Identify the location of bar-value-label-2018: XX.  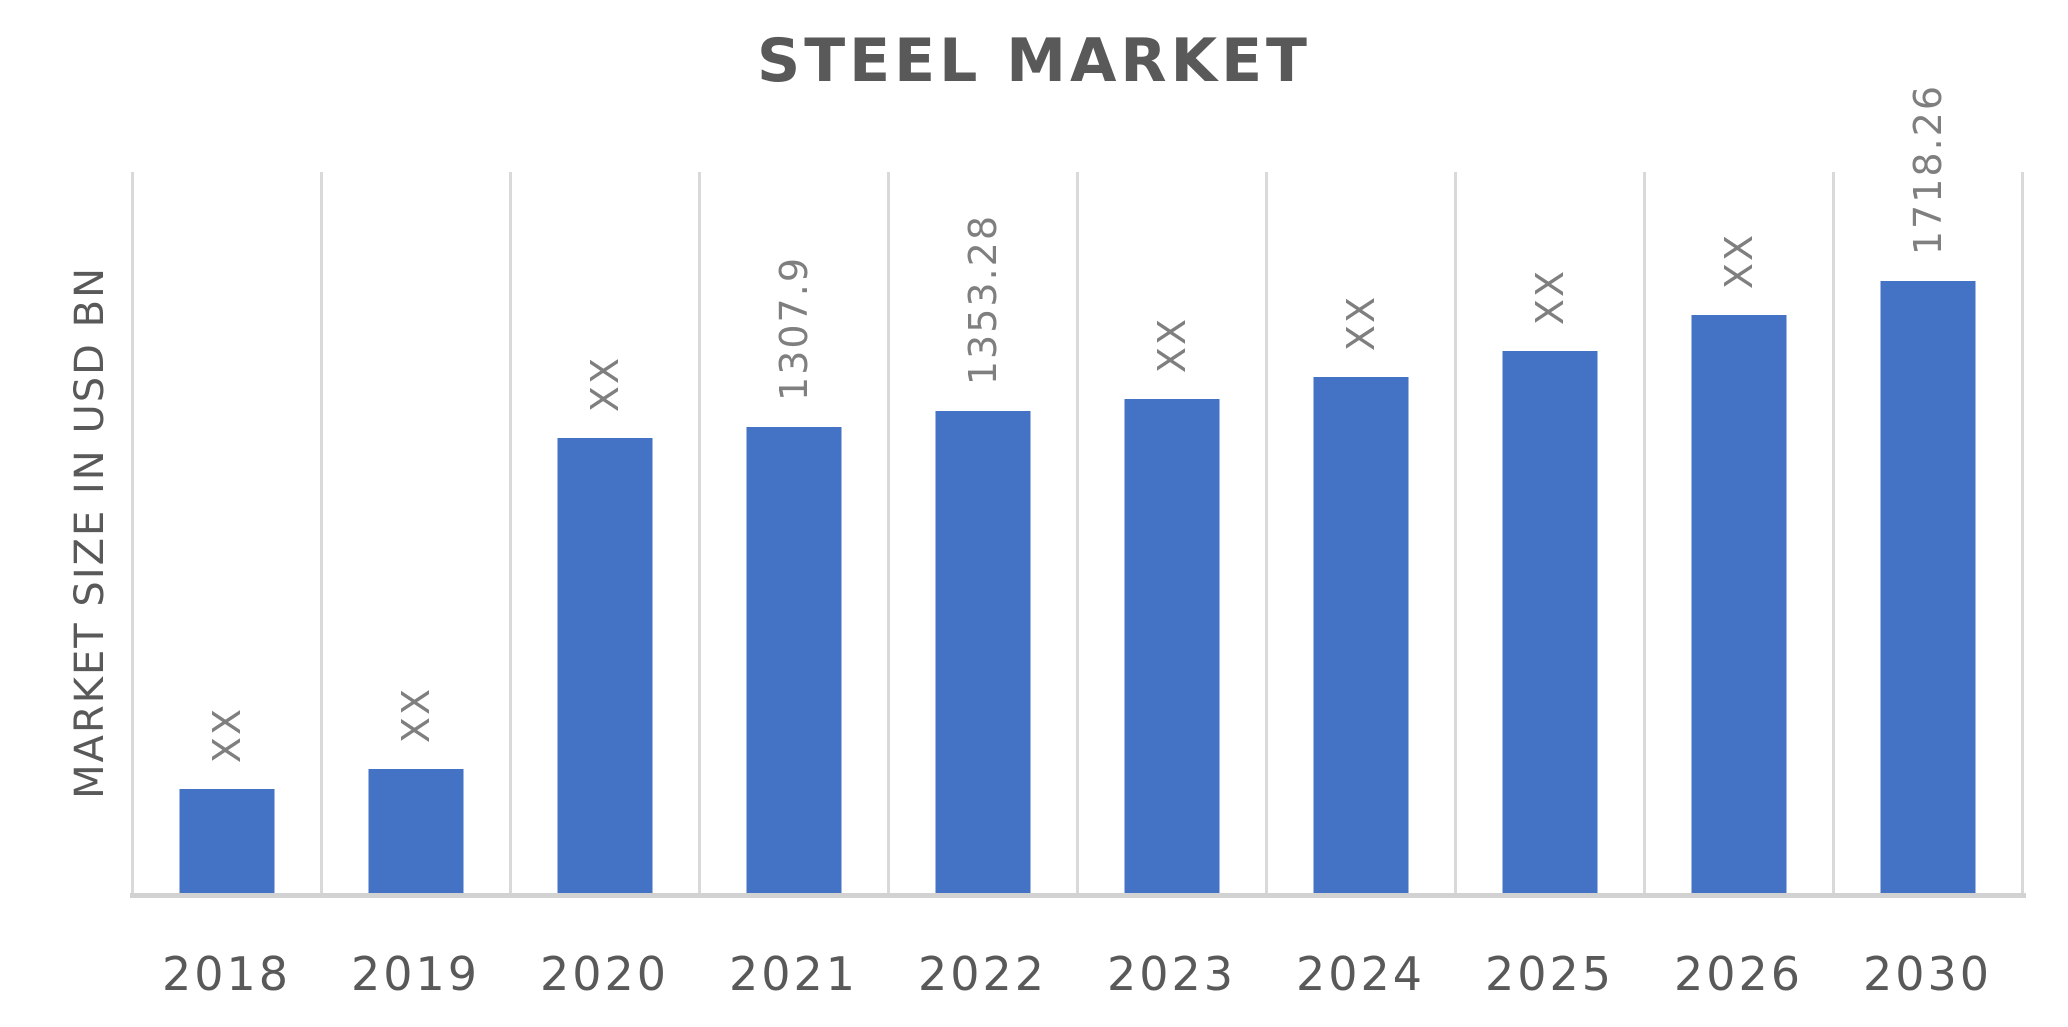
(226, 734).